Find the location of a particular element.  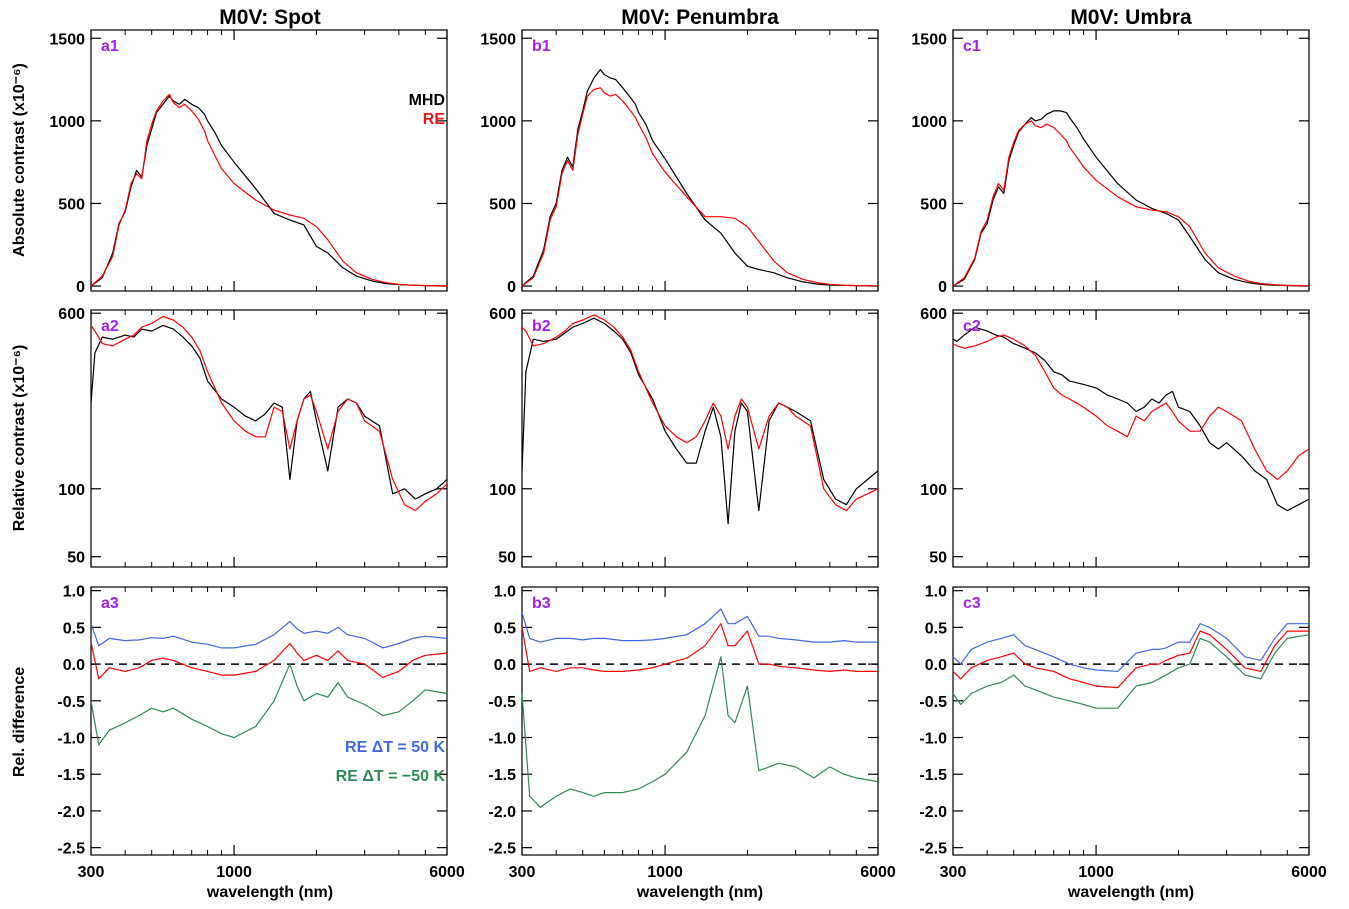

y-tick-label-b1: 1500 is located at coordinates (498, 39).